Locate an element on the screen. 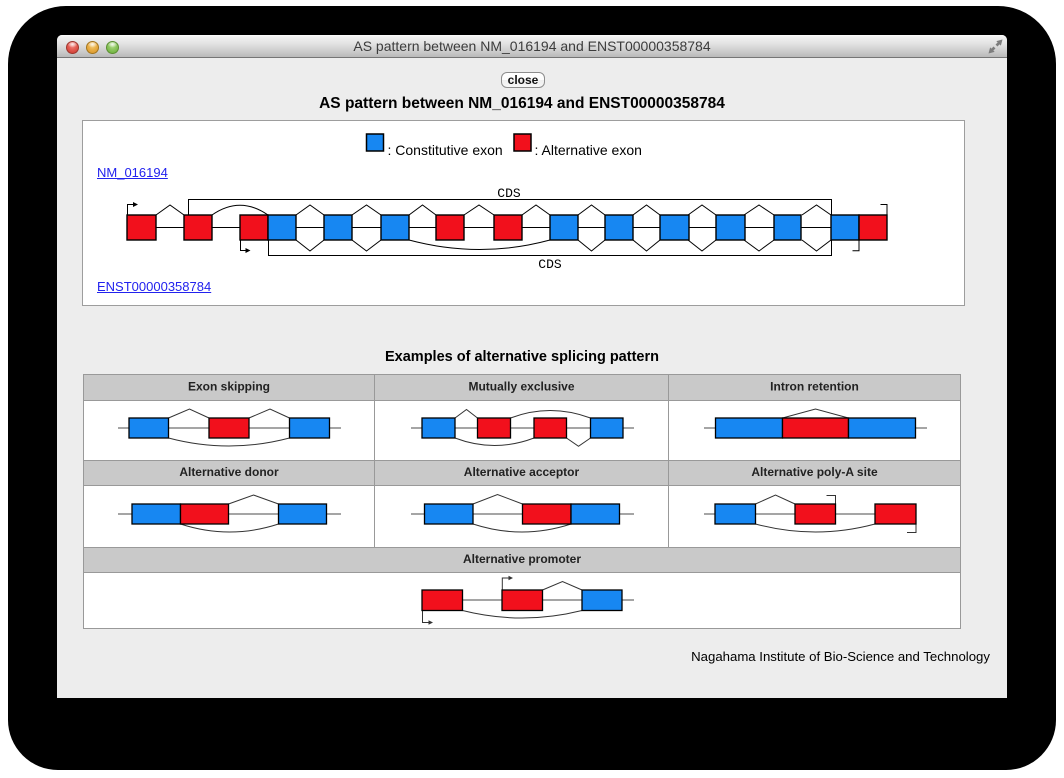 This screenshot has height=778, width=1064. svg-text: Alternative poly-A site is located at coordinates (814, 472).